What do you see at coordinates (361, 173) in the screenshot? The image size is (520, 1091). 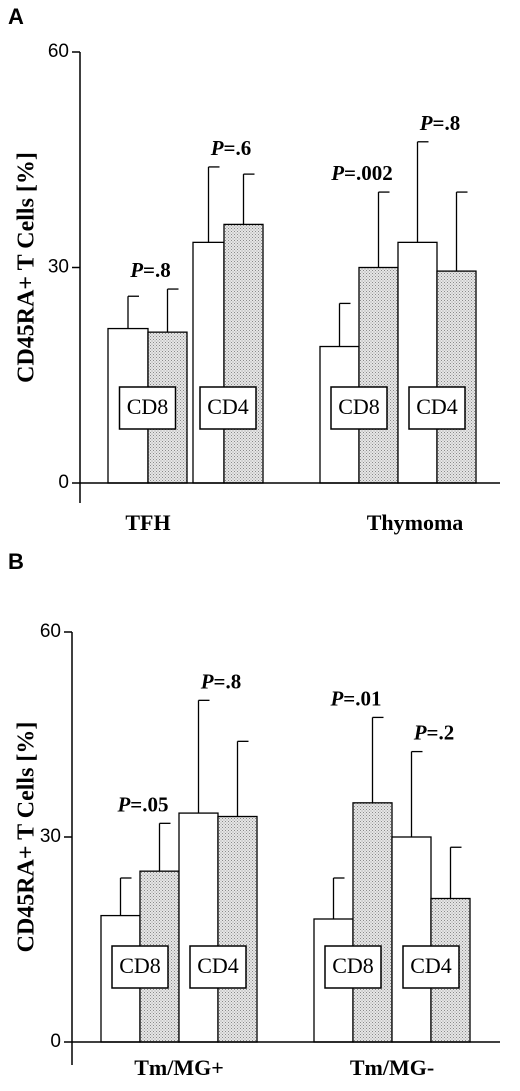 I see `p-value-label: P=.002` at bounding box center [361, 173].